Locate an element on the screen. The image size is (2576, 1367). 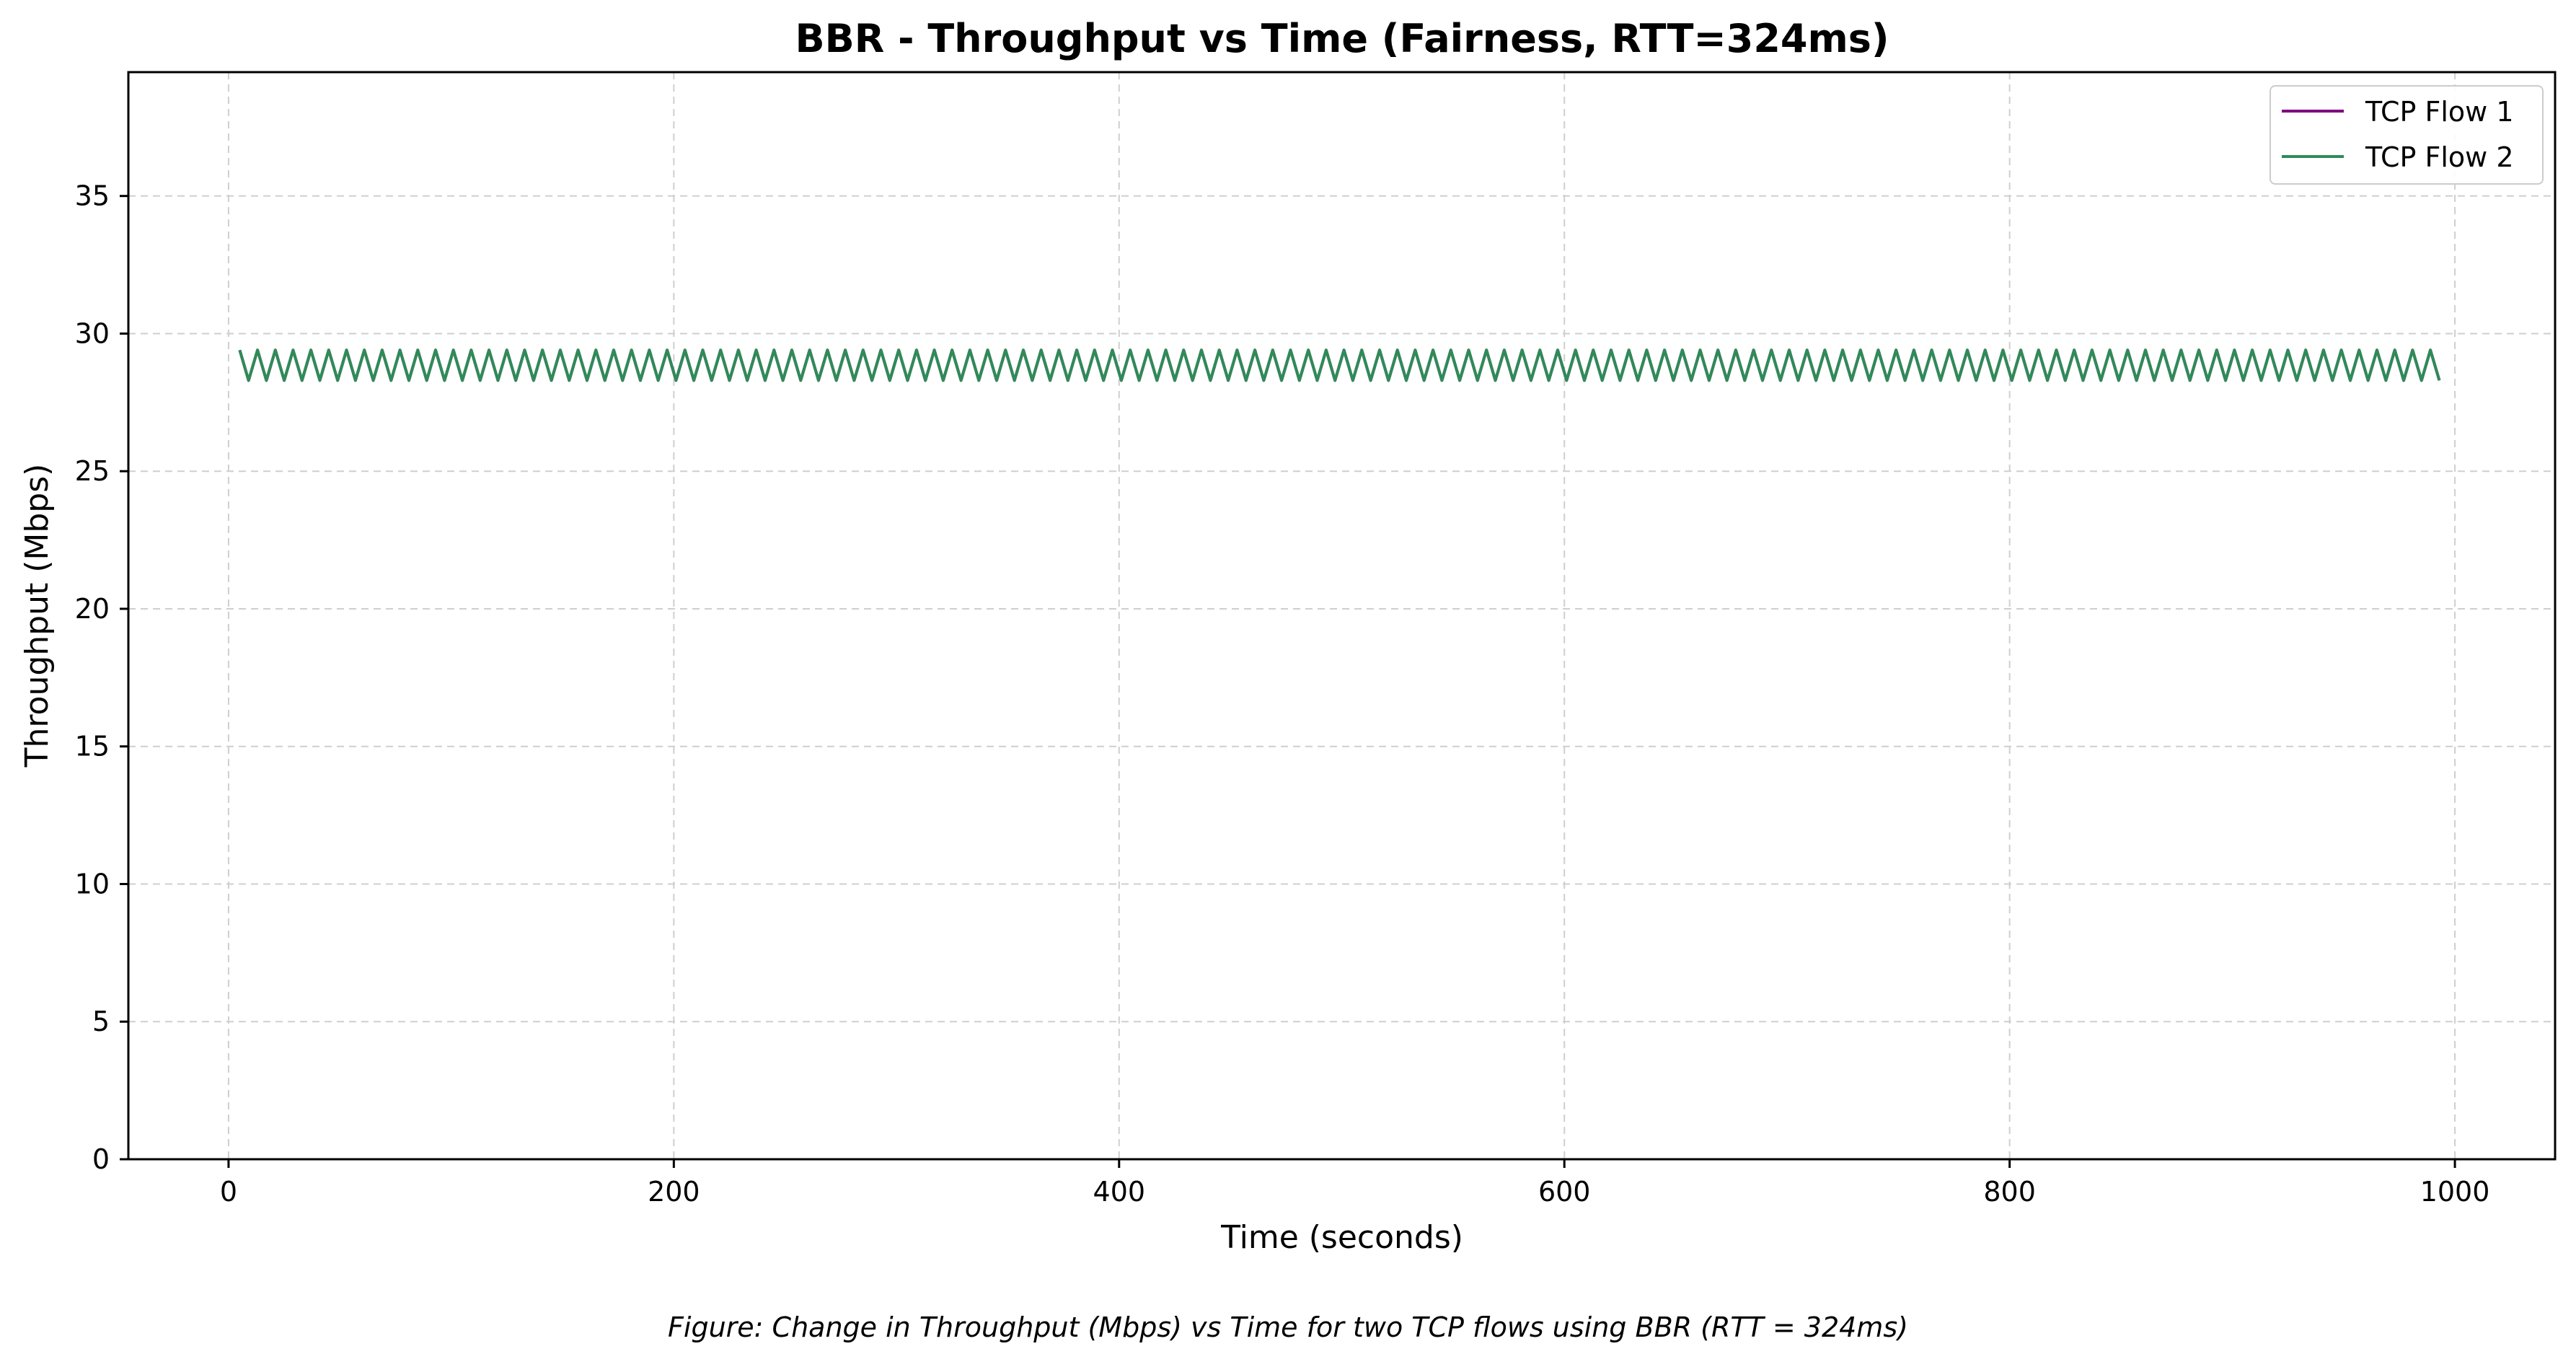
y-axis-label: Throughput (Mbps) is located at coordinates (37, 616).